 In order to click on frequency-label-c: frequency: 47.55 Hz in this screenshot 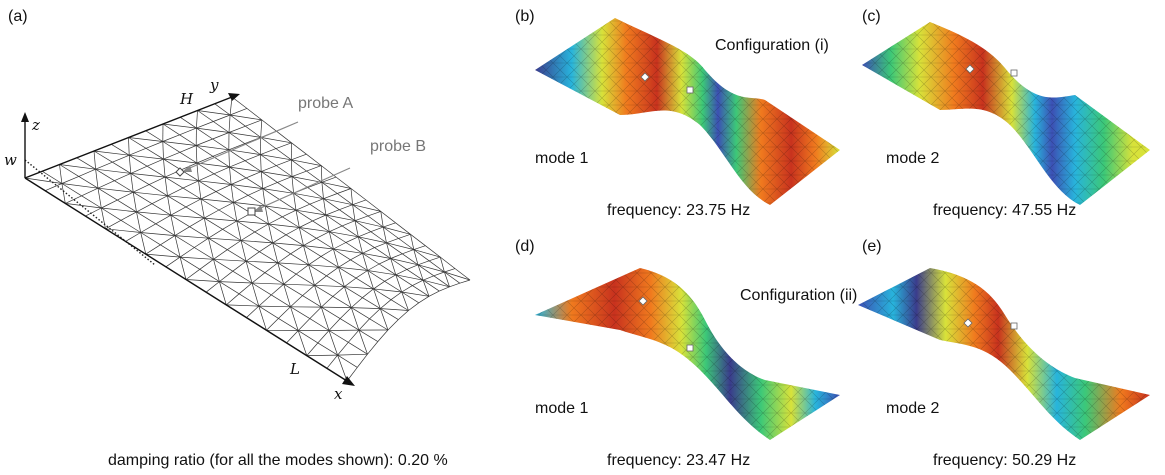, I will do `click(1005, 210)`.